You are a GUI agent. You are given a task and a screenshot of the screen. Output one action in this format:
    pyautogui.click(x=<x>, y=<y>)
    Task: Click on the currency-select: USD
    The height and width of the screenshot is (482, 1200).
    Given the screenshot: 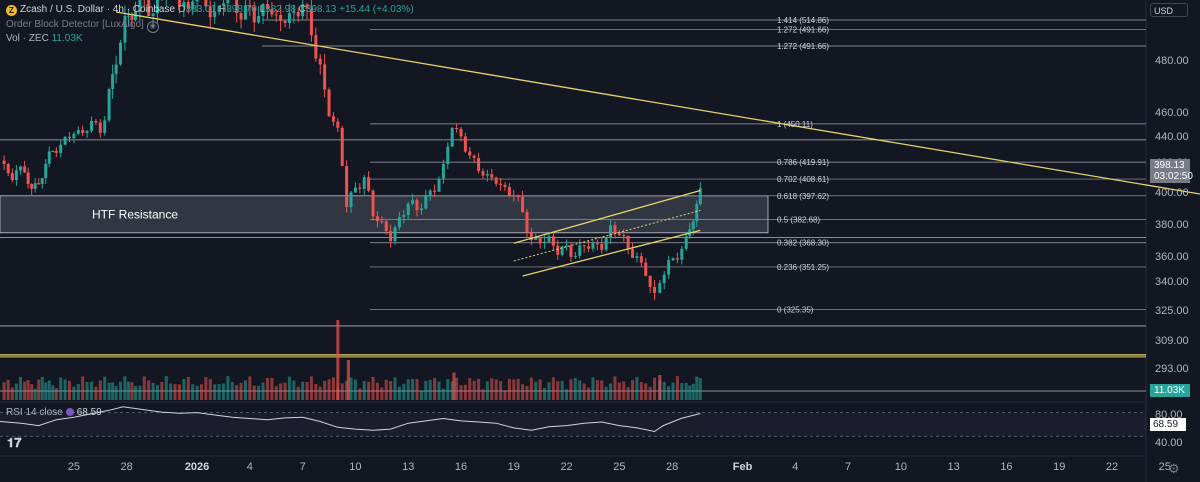 What is the action you would take?
    pyautogui.click(x=1169, y=10)
    